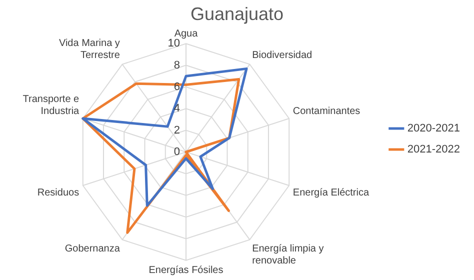  I want to click on spoke-label: Contaminantes, so click(326, 112).